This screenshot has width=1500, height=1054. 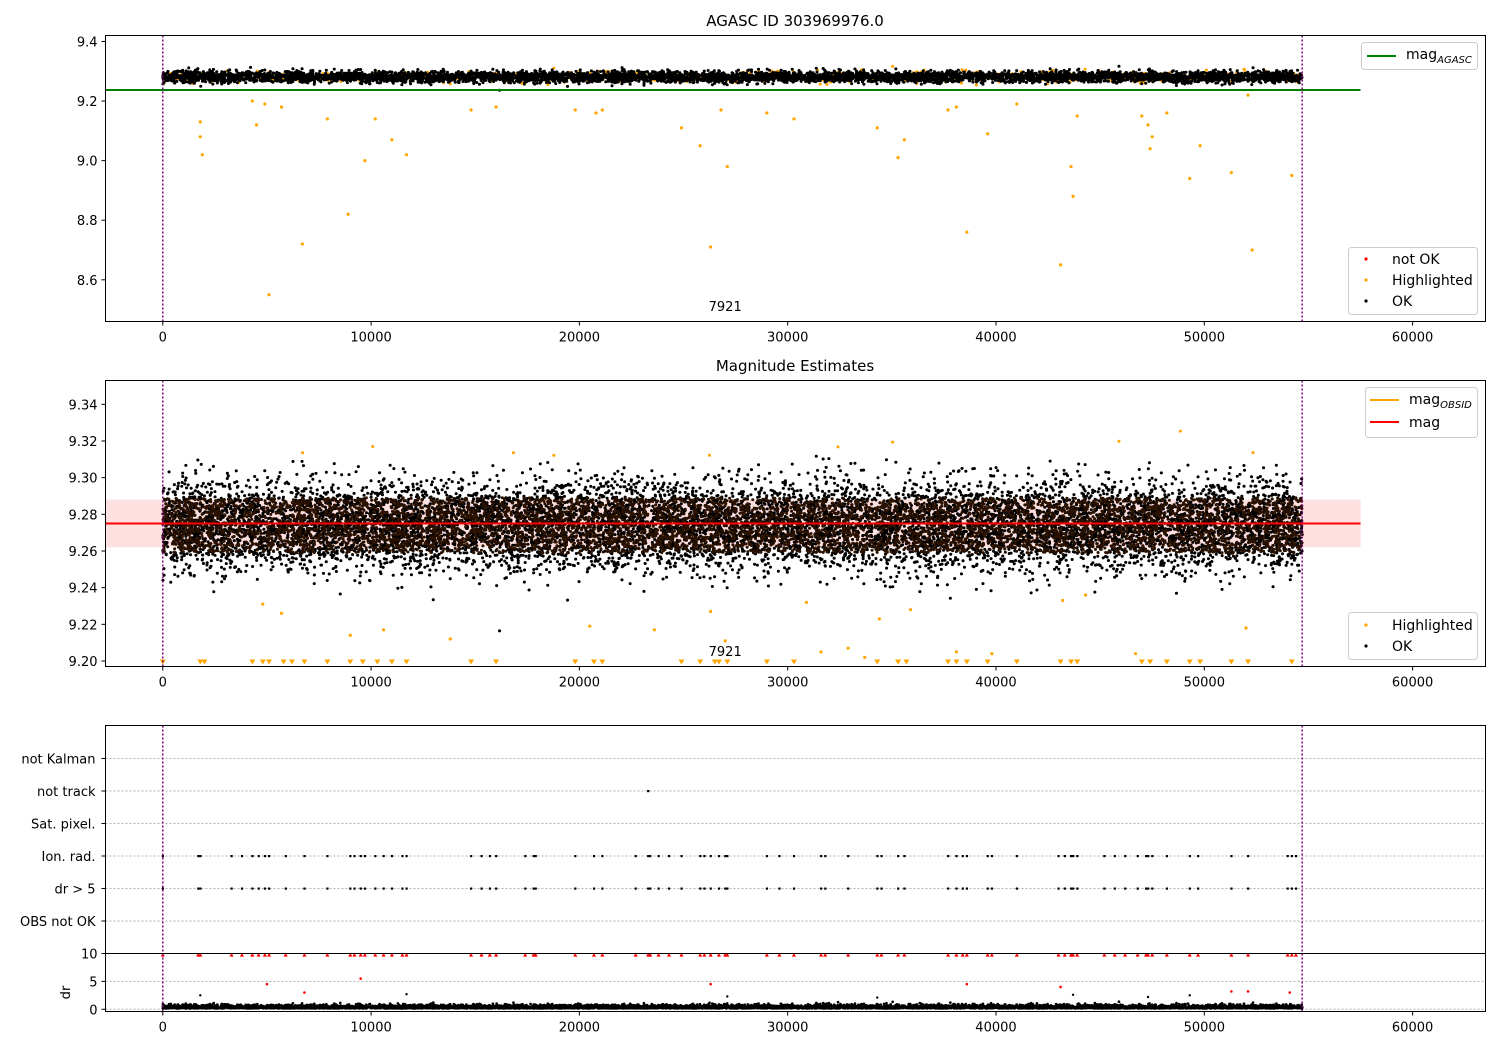 I want to click on legend-highlighted-label-2: Highlighted, so click(x=1432, y=626).